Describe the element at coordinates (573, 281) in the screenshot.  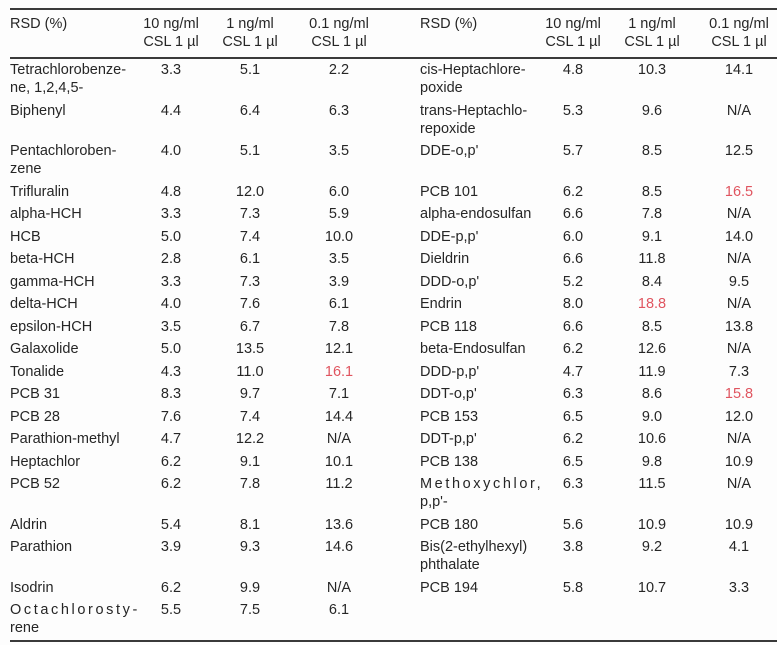
I see `rsd-value: 5.2` at that location.